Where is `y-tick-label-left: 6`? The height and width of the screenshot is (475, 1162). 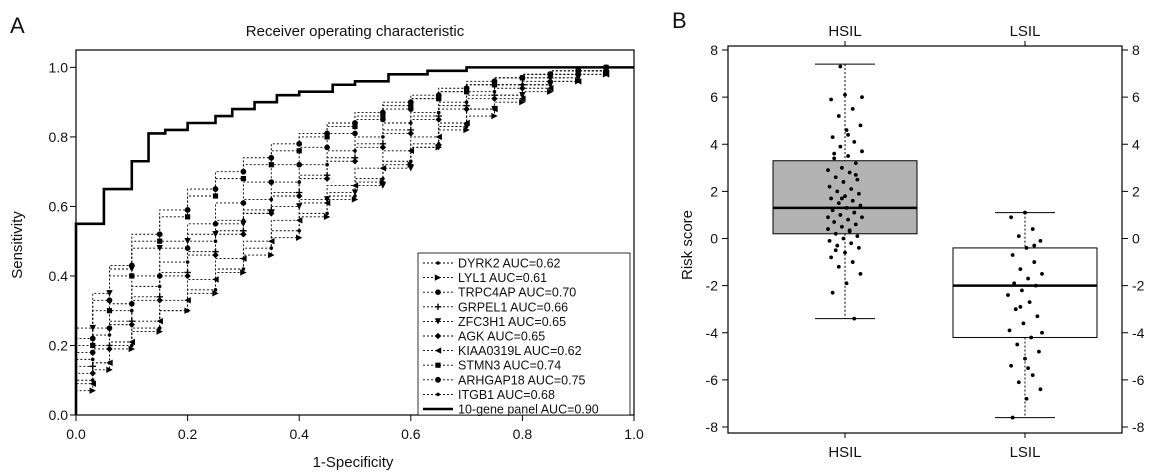 y-tick-label-left: 6 is located at coordinates (714, 97).